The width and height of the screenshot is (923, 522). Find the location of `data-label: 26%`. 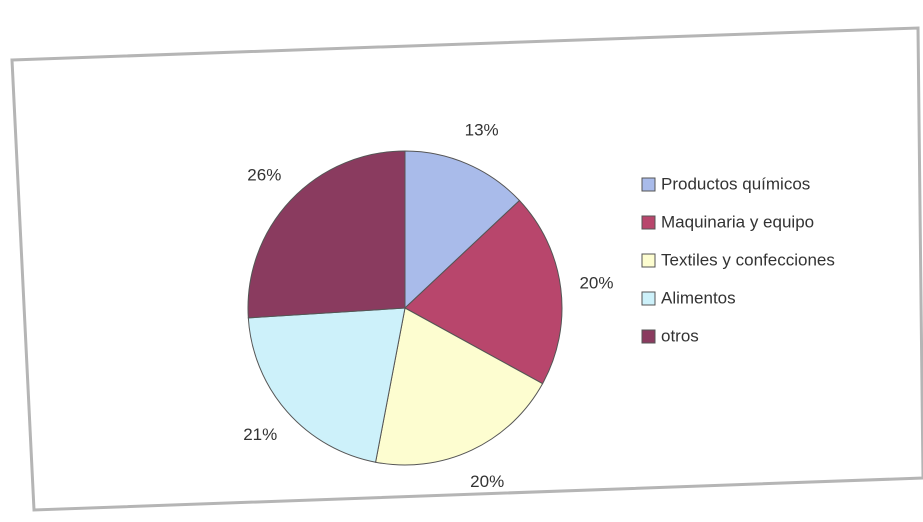

data-label: 26% is located at coordinates (264, 174).